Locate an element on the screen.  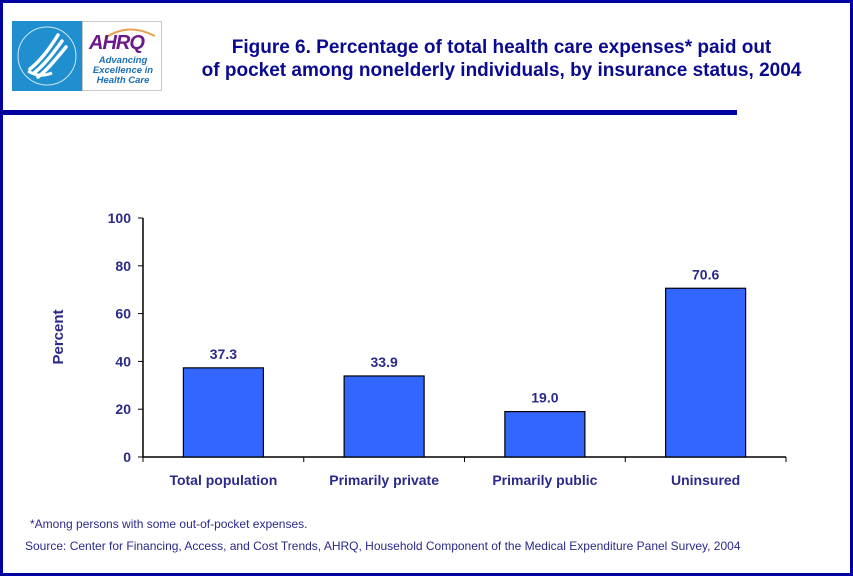
y-tick-label: 100 is located at coordinates (120, 218).